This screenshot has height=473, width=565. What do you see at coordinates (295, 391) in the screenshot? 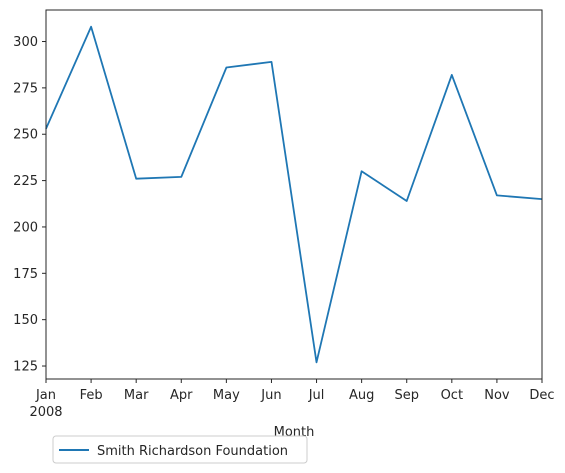
I see `x-axis-ticks: Jan Feb Mar Apr May Jun Jul Aug Sep Oct Nov Dec` at bounding box center [295, 391].